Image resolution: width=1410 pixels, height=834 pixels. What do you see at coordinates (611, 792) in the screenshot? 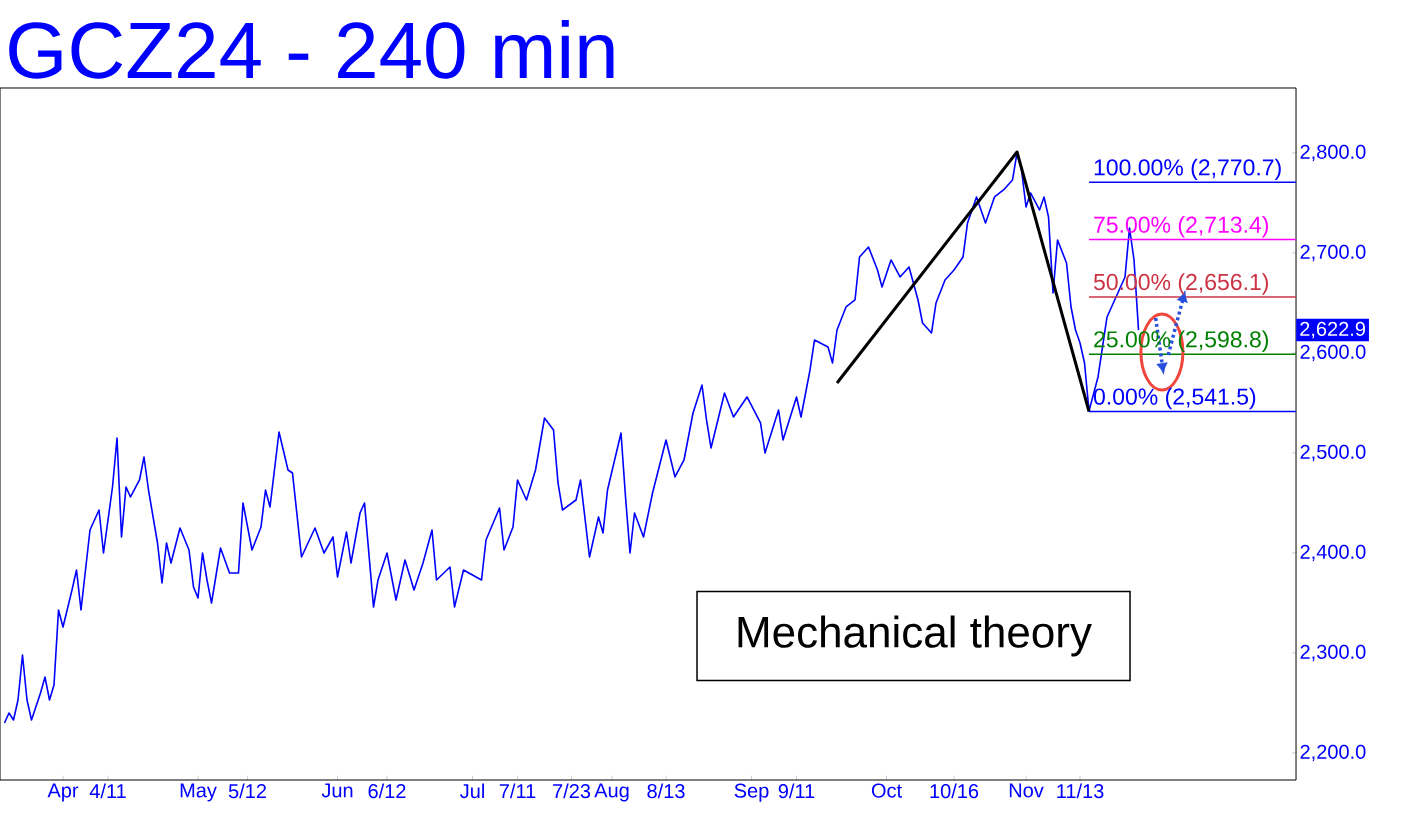
I see `x-tick-label: Aug` at bounding box center [611, 792].